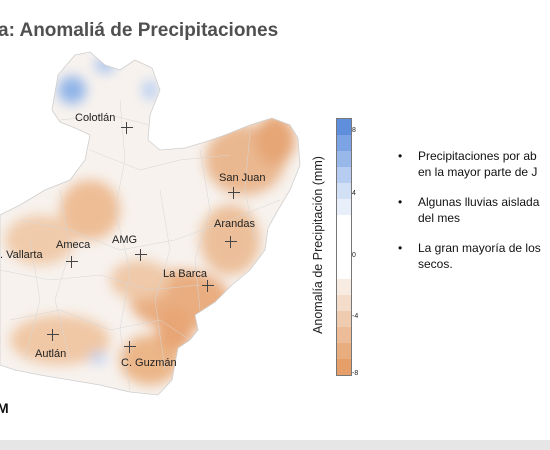 The width and height of the screenshot is (550, 450). I want to click on city-marker-c-guzman, so click(130, 347).